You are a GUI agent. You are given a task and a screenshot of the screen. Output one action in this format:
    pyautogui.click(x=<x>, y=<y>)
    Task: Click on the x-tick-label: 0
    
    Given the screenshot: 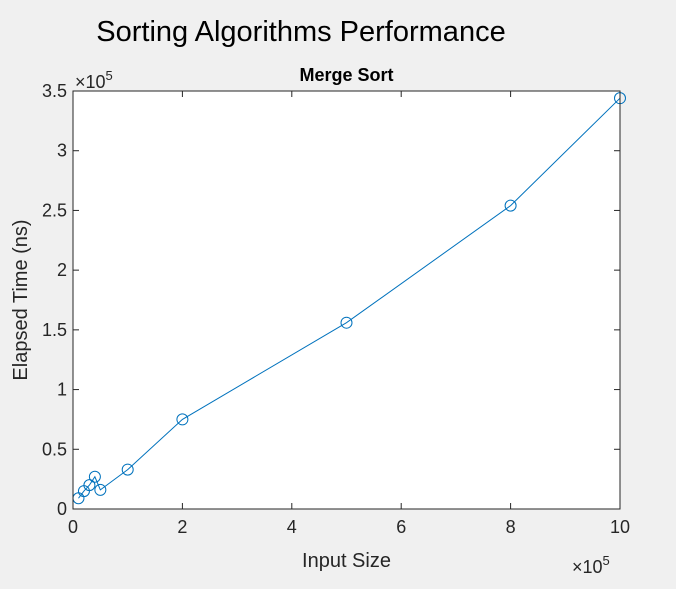 What is the action you would take?
    pyautogui.click(x=73, y=527)
    